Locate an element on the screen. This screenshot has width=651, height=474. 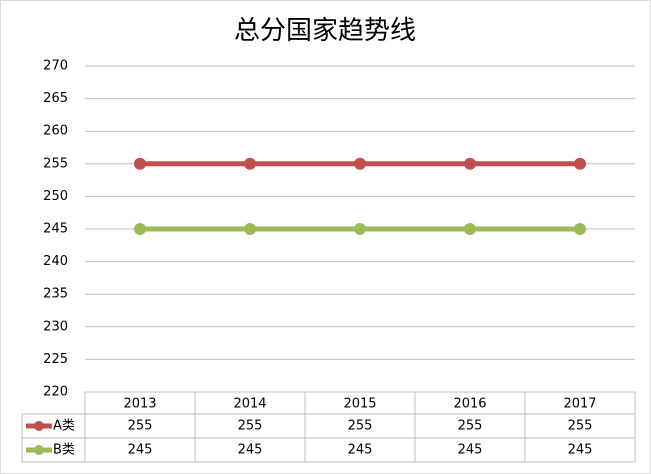
y-tick-label: 235 is located at coordinates (55, 294).